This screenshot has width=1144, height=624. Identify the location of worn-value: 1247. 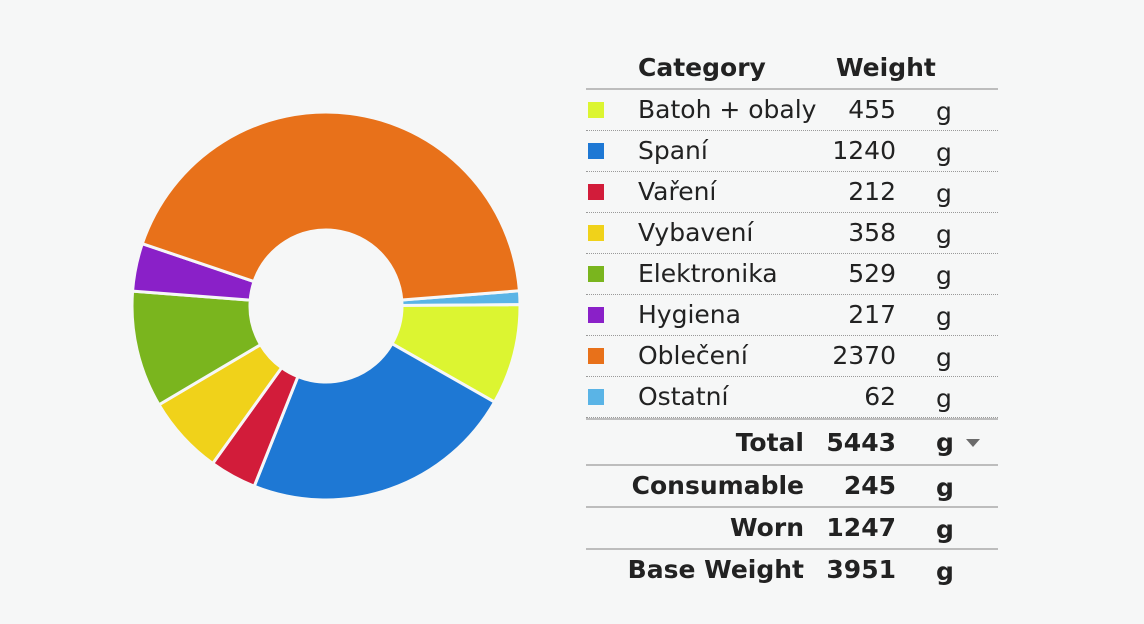
(861, 527).